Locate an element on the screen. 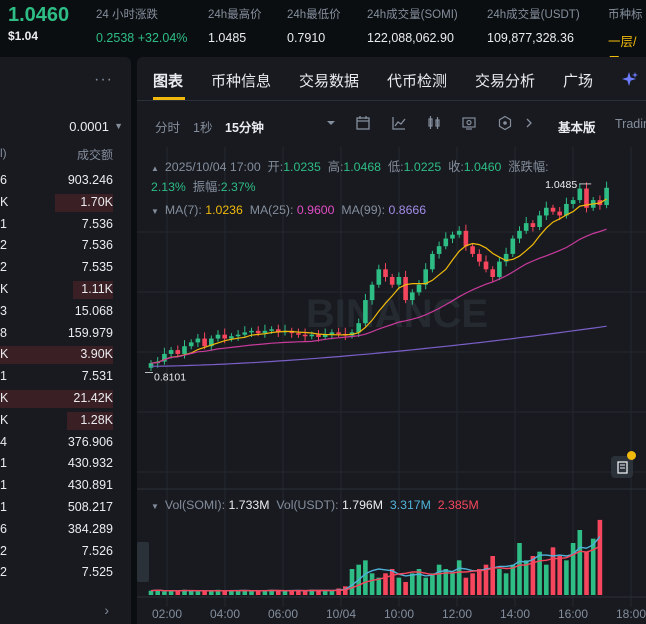 The image size is (646, 624). tab-5: 广场 is located at coordinates (578, 81).